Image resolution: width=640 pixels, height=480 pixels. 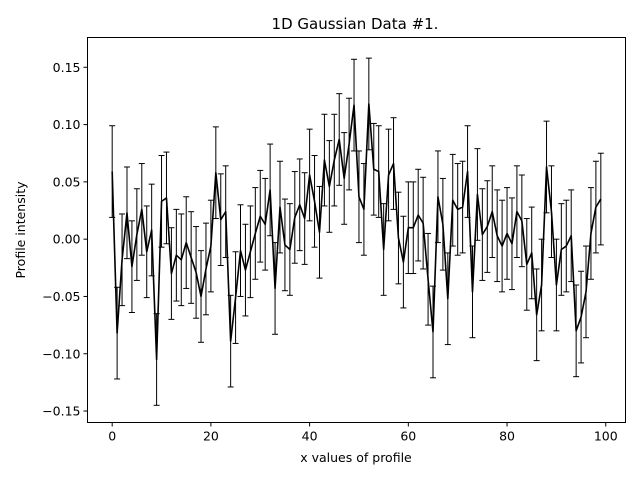 What do you see at coordinates (61, 296) in the screenshot?
I see `y-tick-label: −0.05` at bounding box center [61, 296].